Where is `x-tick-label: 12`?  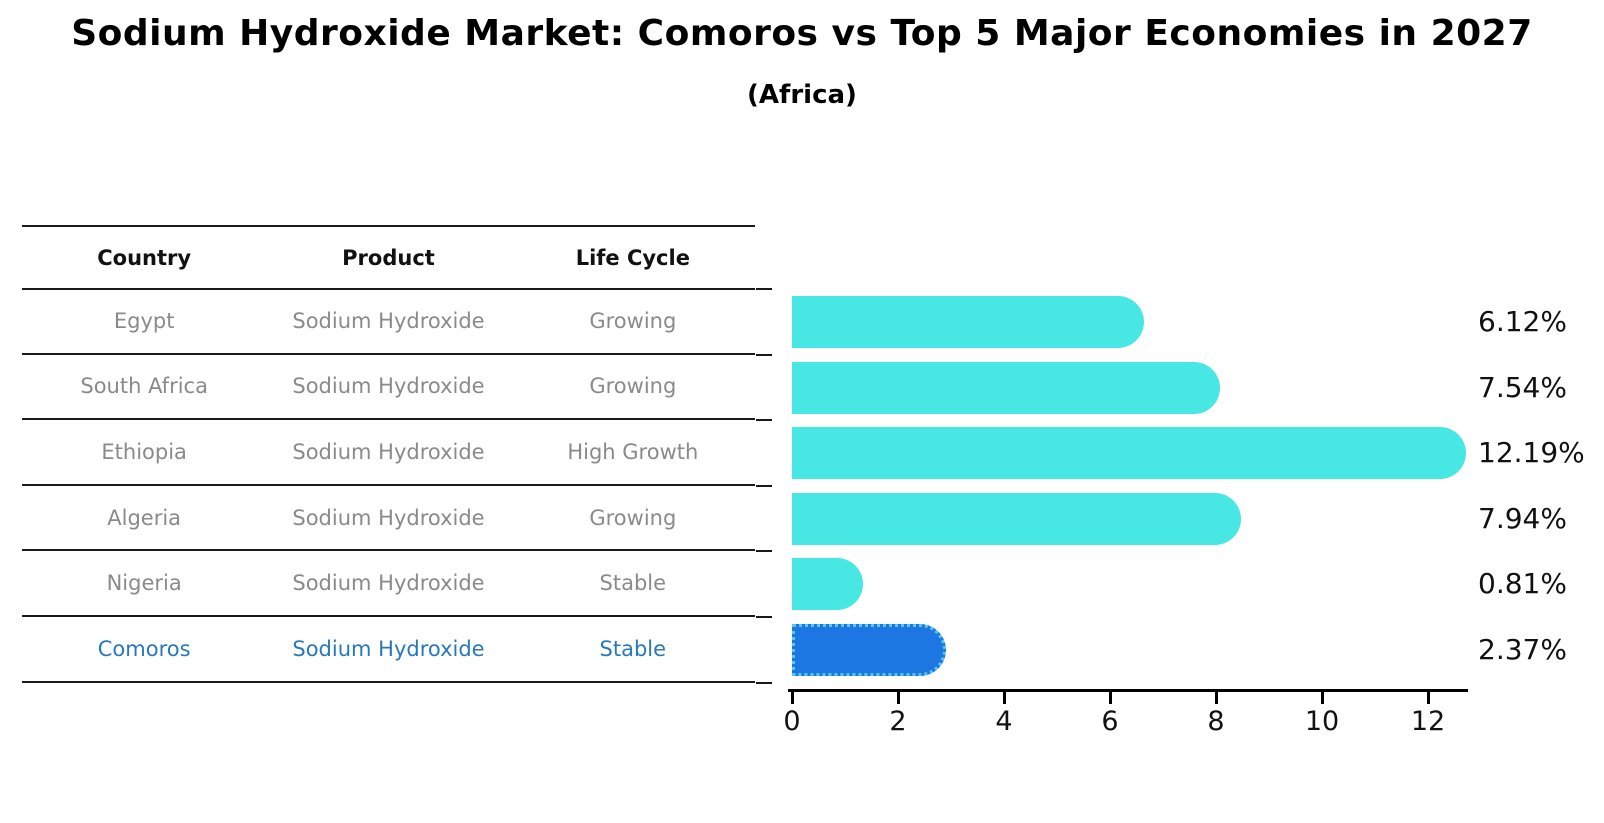
x-tick-label: 12 is located at coordinates (1428, 721).